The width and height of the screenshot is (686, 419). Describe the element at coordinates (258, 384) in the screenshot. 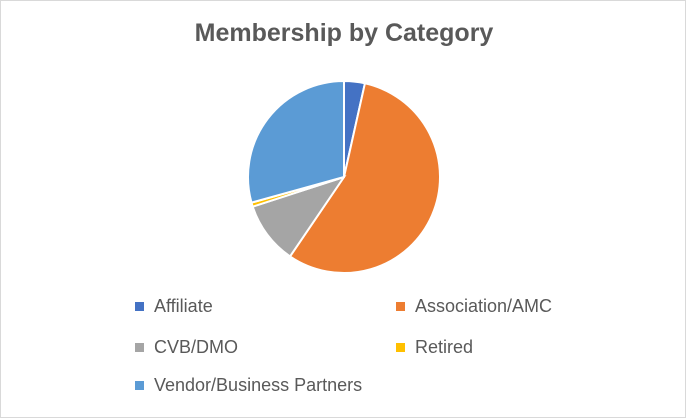

I see `legend-label-vendor-business-partners: Vendor/Business Partners` at that location.